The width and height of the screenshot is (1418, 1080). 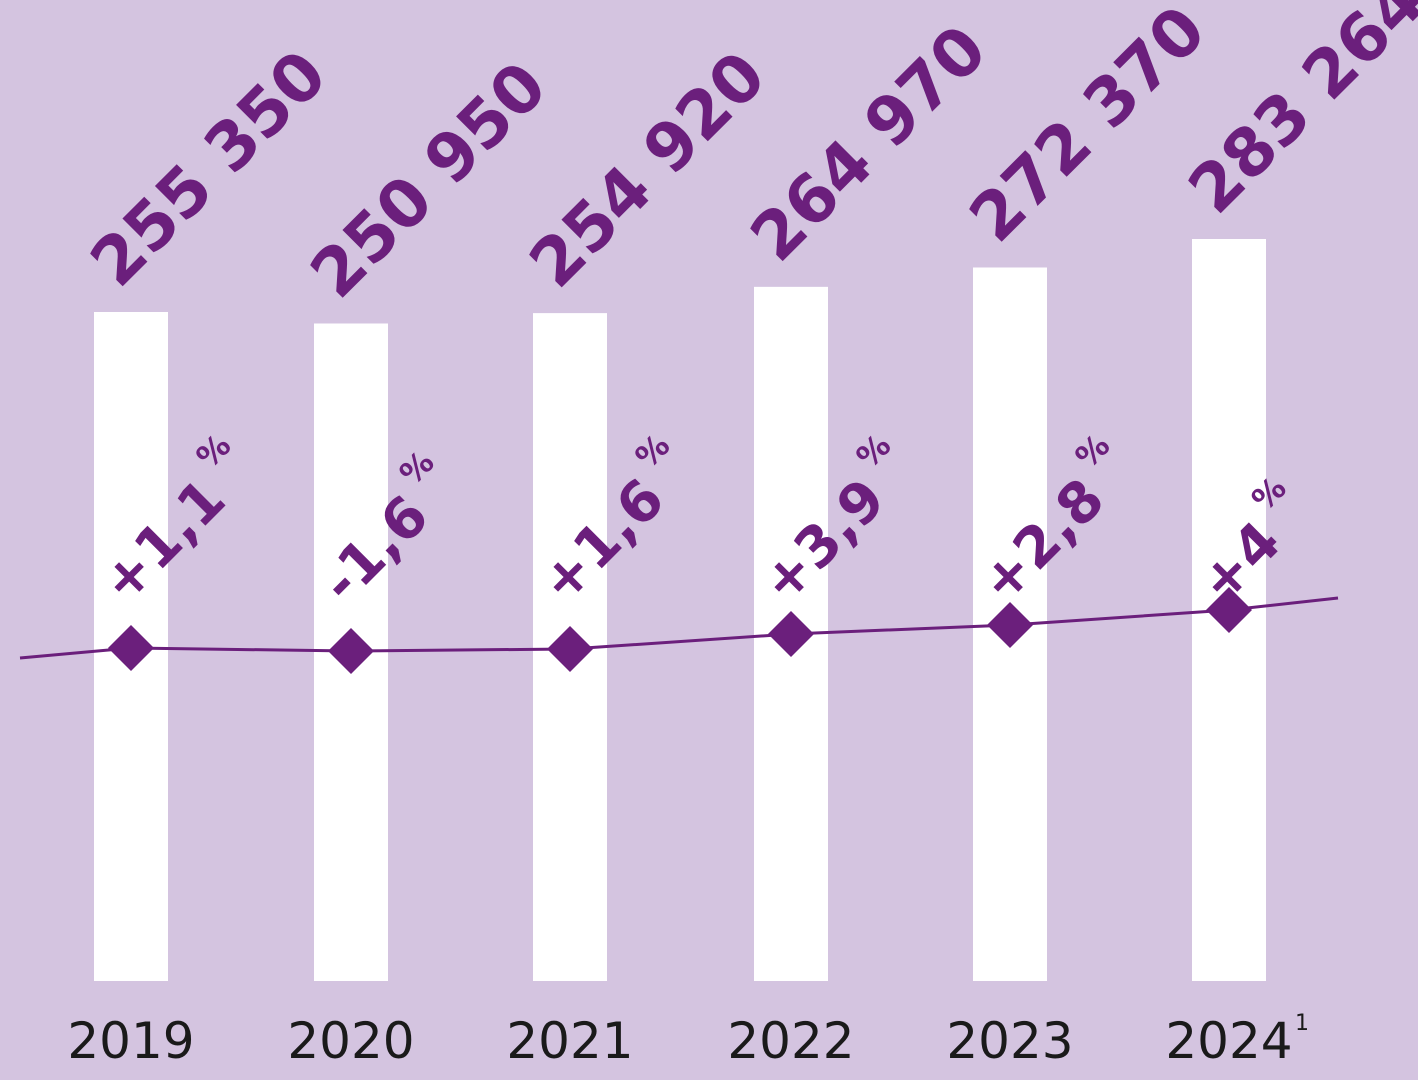 What do you see at coordinates (350, 1041) in the screenshot?
I see `year-label-2020: 2020` at bounding box center [350, 1041].